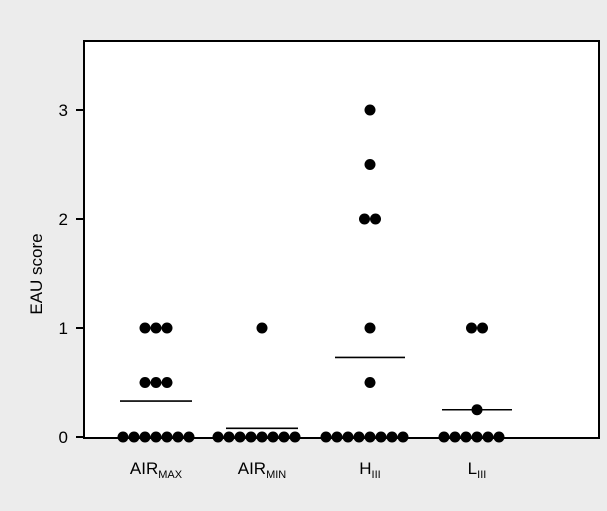  What do you see at coordinates (477, 470) in the screenshot?
I see `x-category-label: LIII` at bounding box center [477, 470].